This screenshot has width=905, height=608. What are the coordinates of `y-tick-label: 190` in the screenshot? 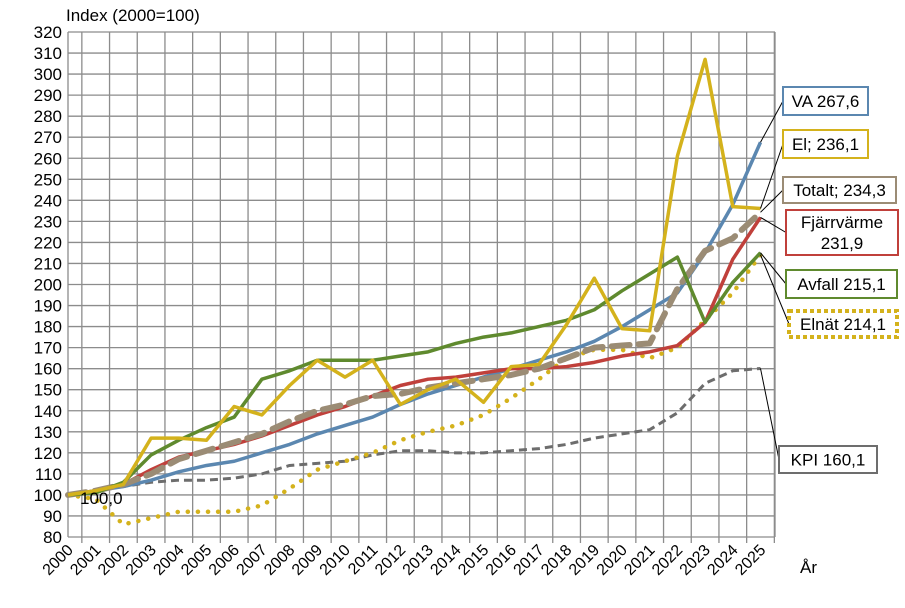 It's located at (48, 306).